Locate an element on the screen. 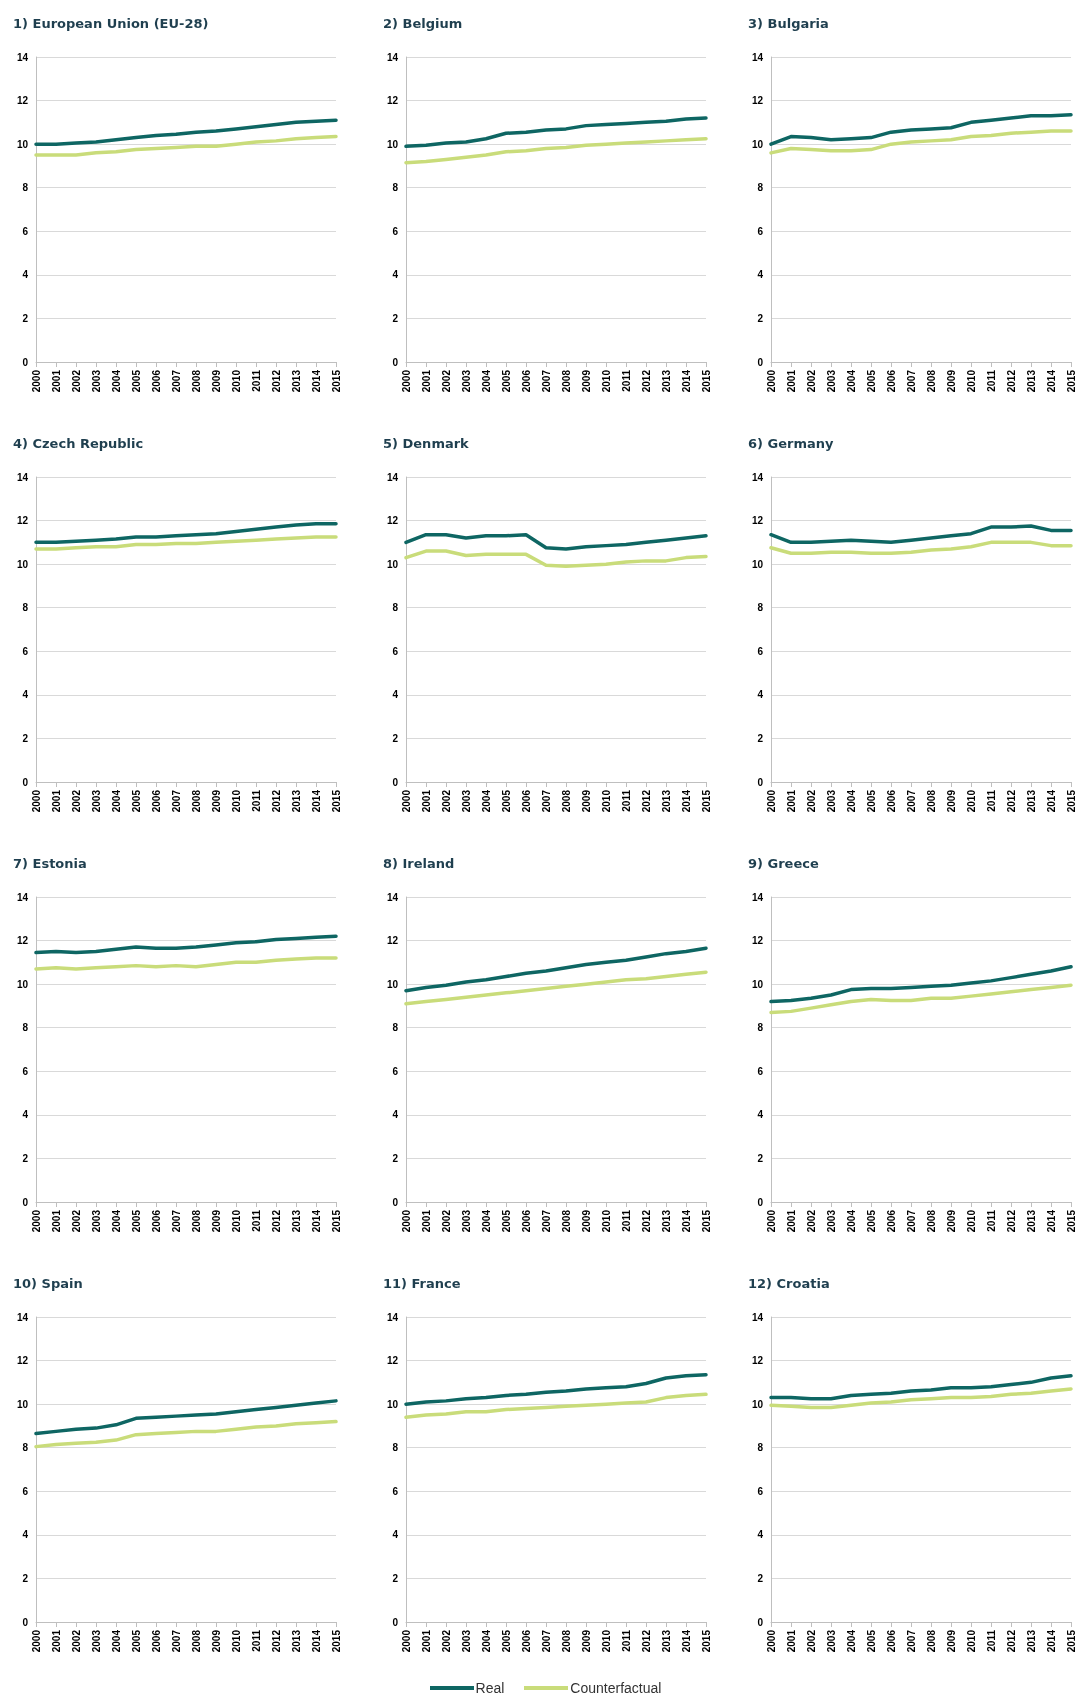  y-tick-label: 10 is located at coordinates (757, 984).